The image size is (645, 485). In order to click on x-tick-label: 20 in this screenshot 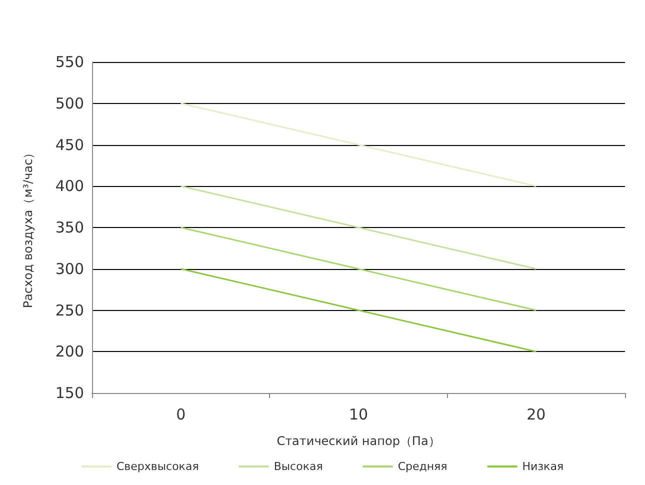, I will do `click(536, 415)`.